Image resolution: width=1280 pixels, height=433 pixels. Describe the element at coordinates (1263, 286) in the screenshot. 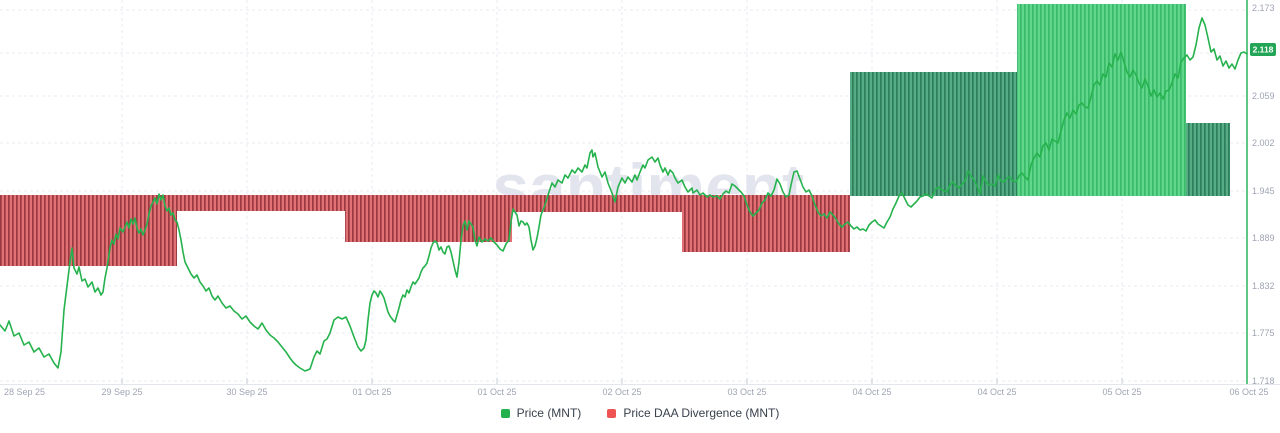

I see `y-axis-label: 1.832` at that location.